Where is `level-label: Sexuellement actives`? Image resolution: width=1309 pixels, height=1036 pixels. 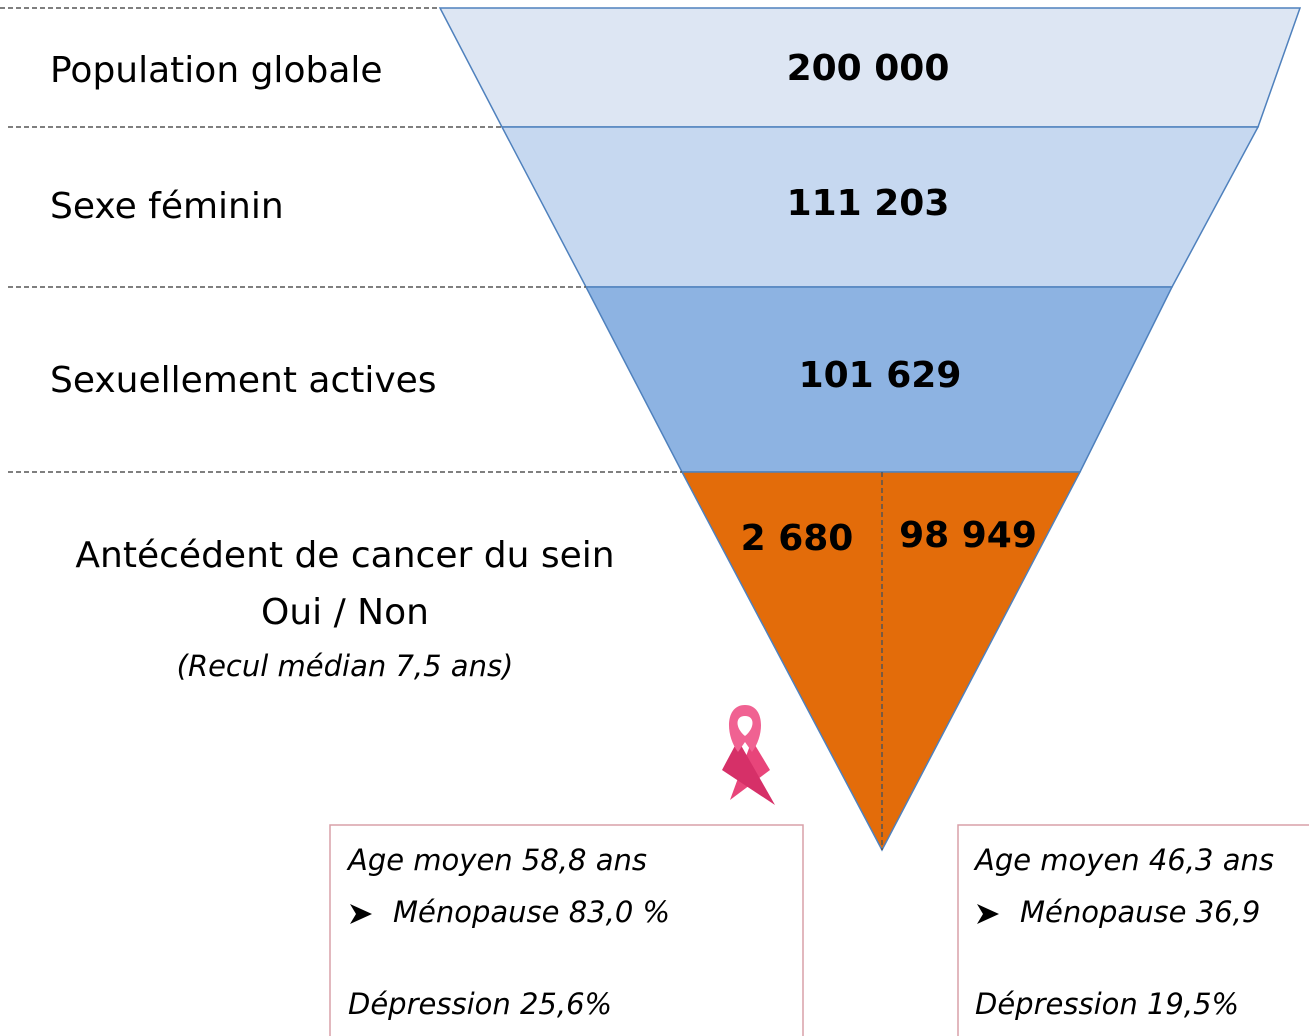
level-label: Sexuellement actives is located at coordinates (243, 380).